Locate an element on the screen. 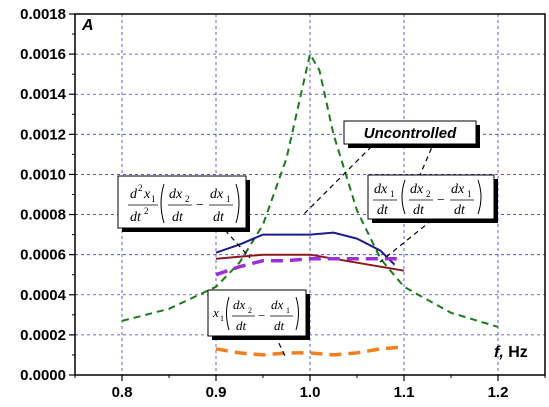 This screenshot has width=549, height=407. annotation-dx1-box is located at coordinates (431, 197).